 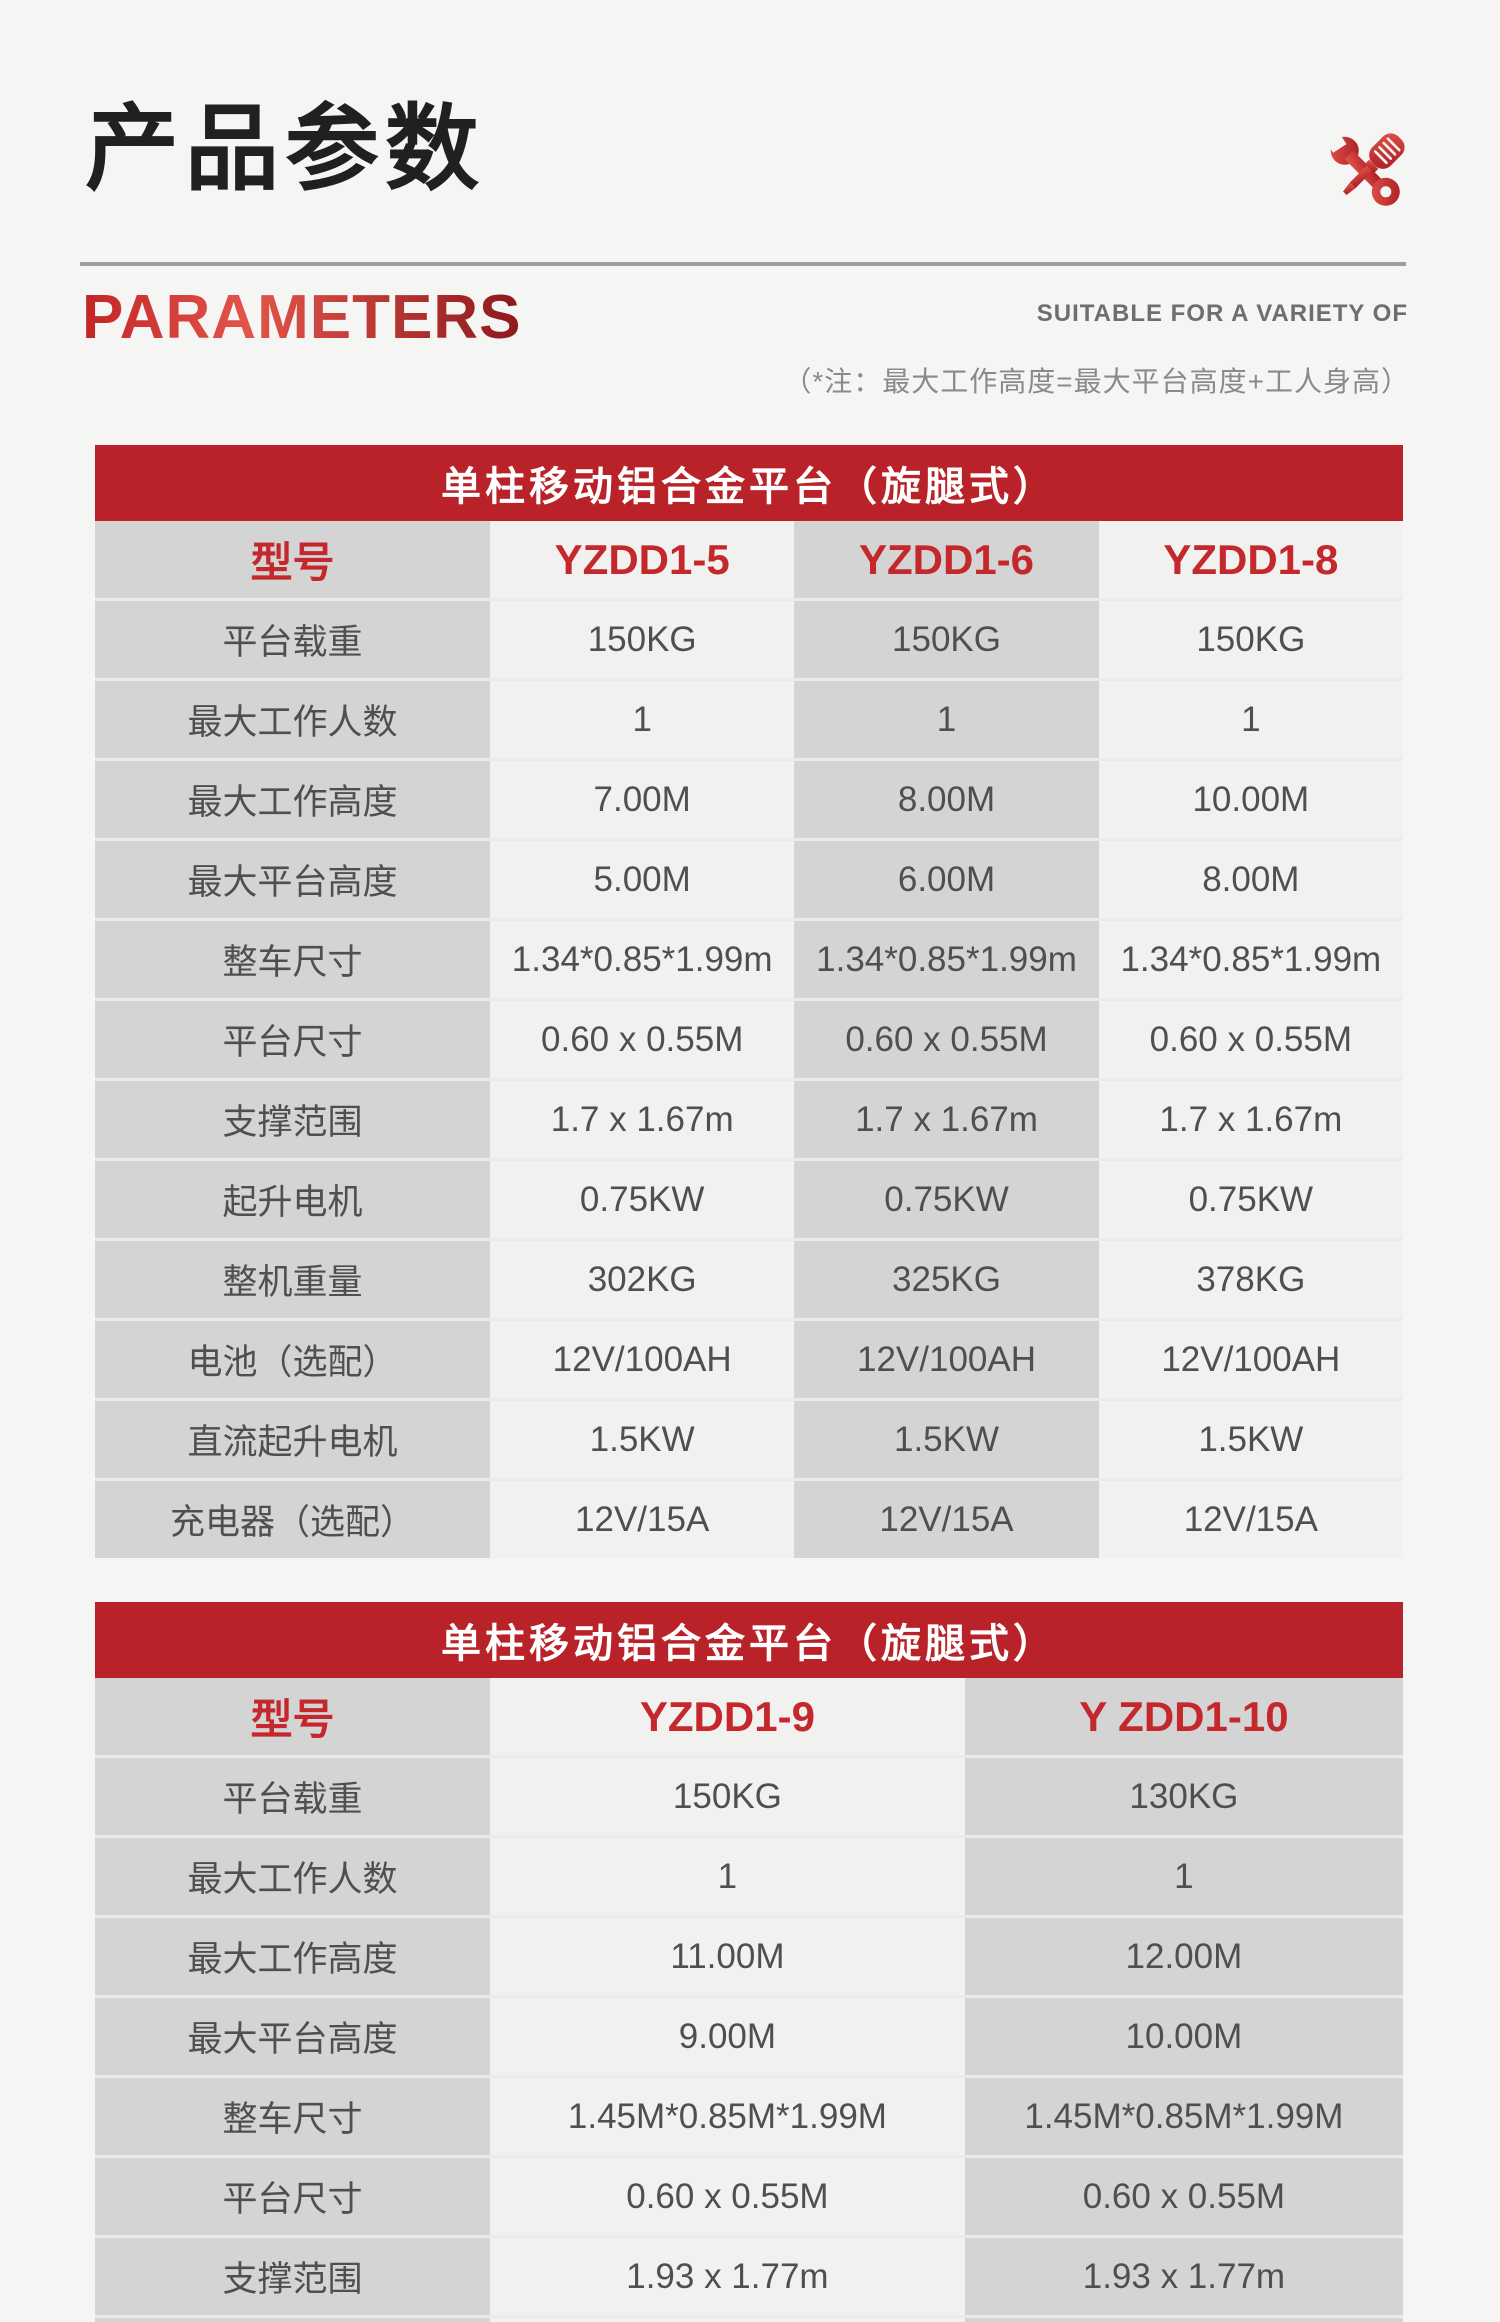 What do you see at coordinates (727, 1716) in the screenshot?
I see `model-name-cell: YZDD1-9` at bounding box center [727, 1716].